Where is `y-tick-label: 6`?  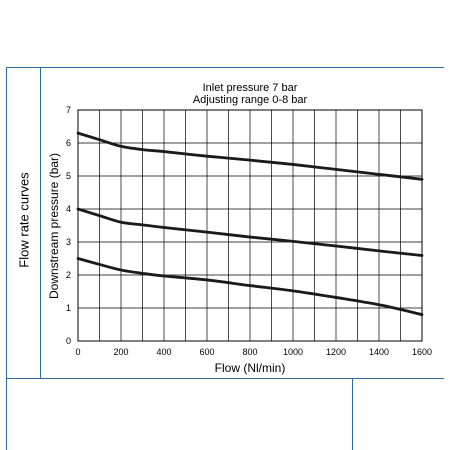 y-tick-label: 6 is located at coordinates (68, 143).